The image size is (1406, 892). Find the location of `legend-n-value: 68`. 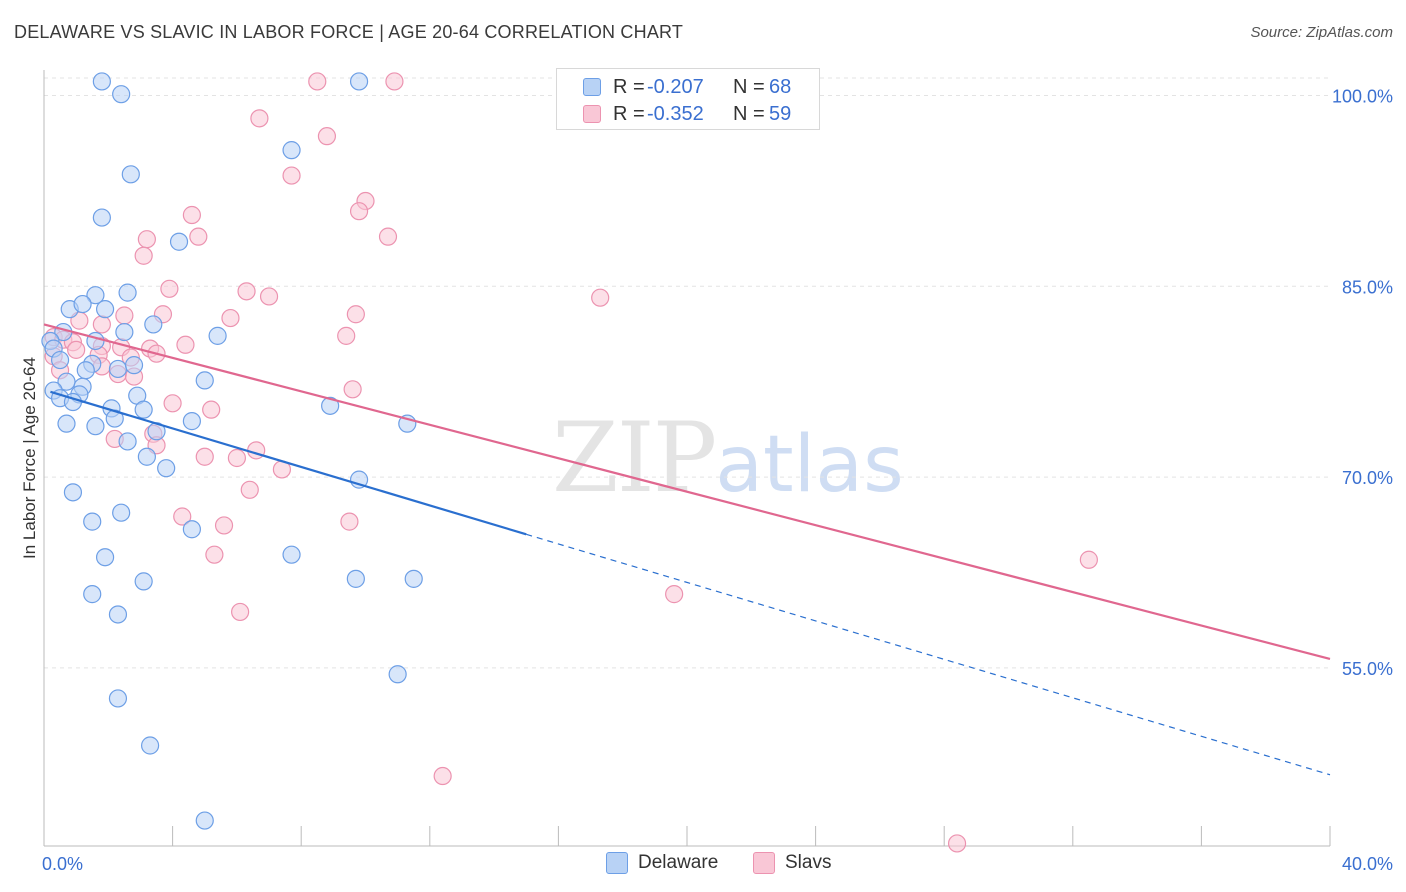

legend-n-value: 68 is located at coordinates (780, 86).